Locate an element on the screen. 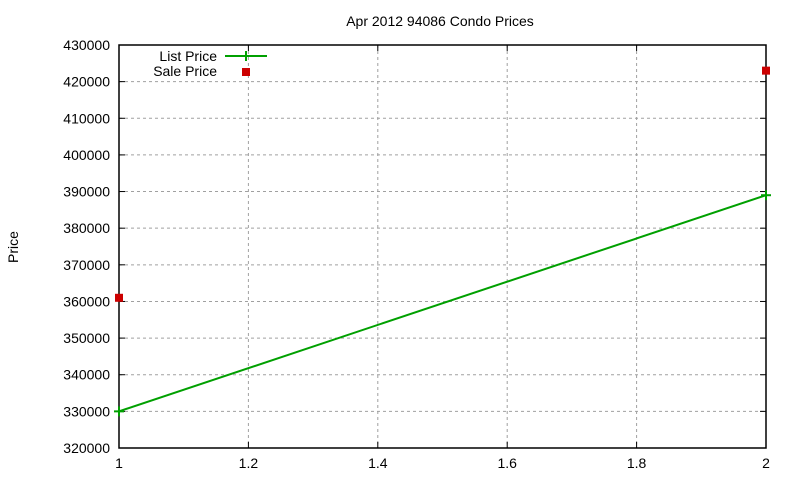  y-axis-label: Price is located at coordinates (13, 247).